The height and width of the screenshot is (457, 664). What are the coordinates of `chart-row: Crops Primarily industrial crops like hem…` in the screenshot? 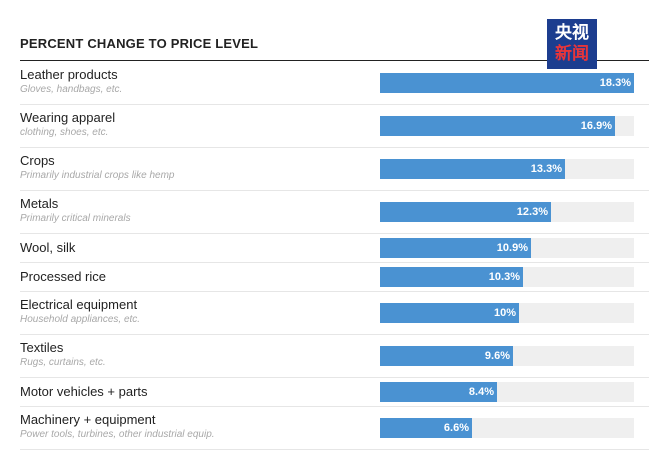 It's located at (334, 169).